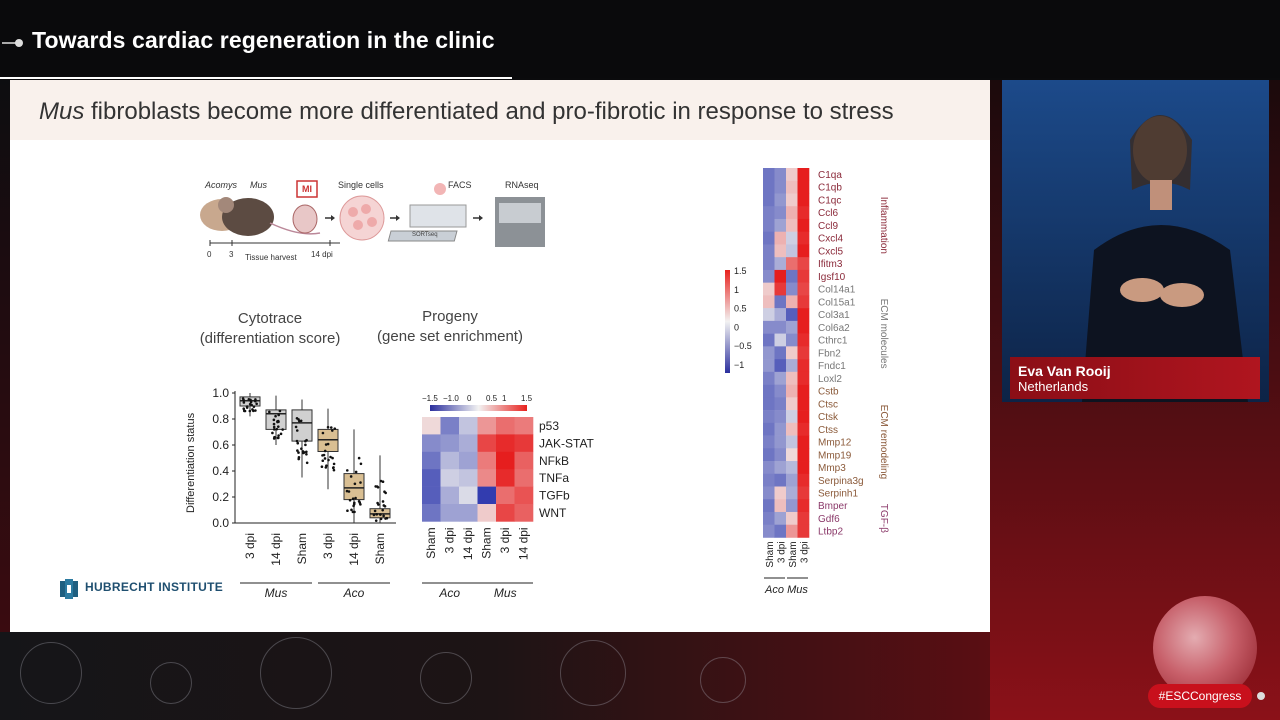 The height and width of the screenshot is (720, 1280). I want to click on title-bar-dash, so click(10, 43).